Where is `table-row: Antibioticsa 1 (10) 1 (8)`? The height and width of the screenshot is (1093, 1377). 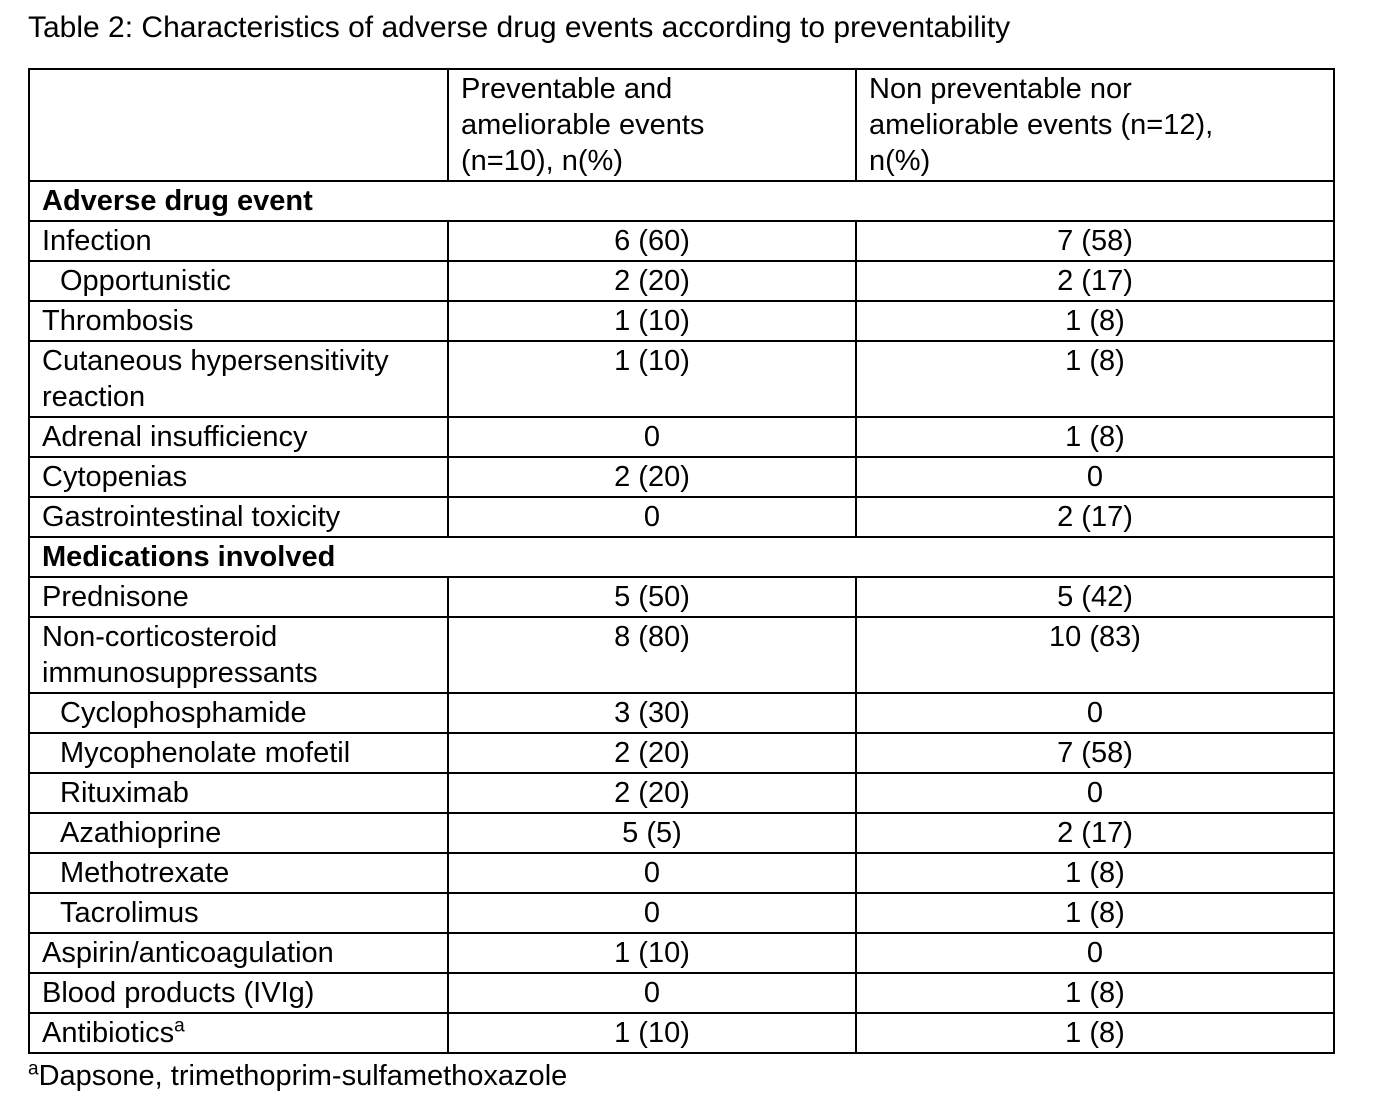 table-row: Antibioticsa 1 (10) 1 (8) is located at coordinates (681, 1033).